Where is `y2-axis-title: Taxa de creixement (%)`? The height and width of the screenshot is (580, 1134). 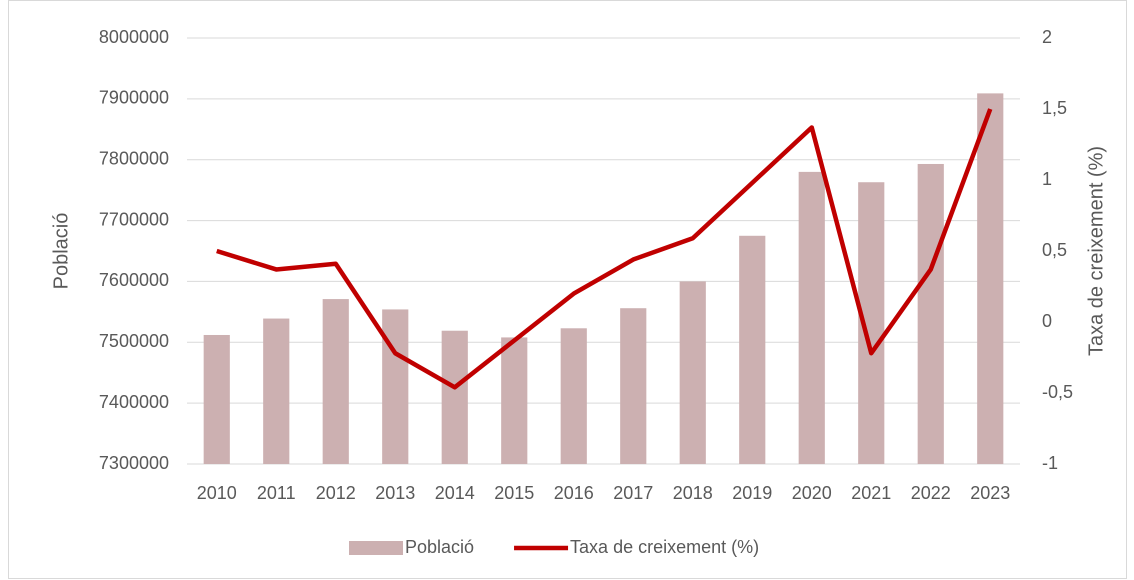 y2-axis-title: Taxa de creixement (%) is located at coordinates (1096, 251).